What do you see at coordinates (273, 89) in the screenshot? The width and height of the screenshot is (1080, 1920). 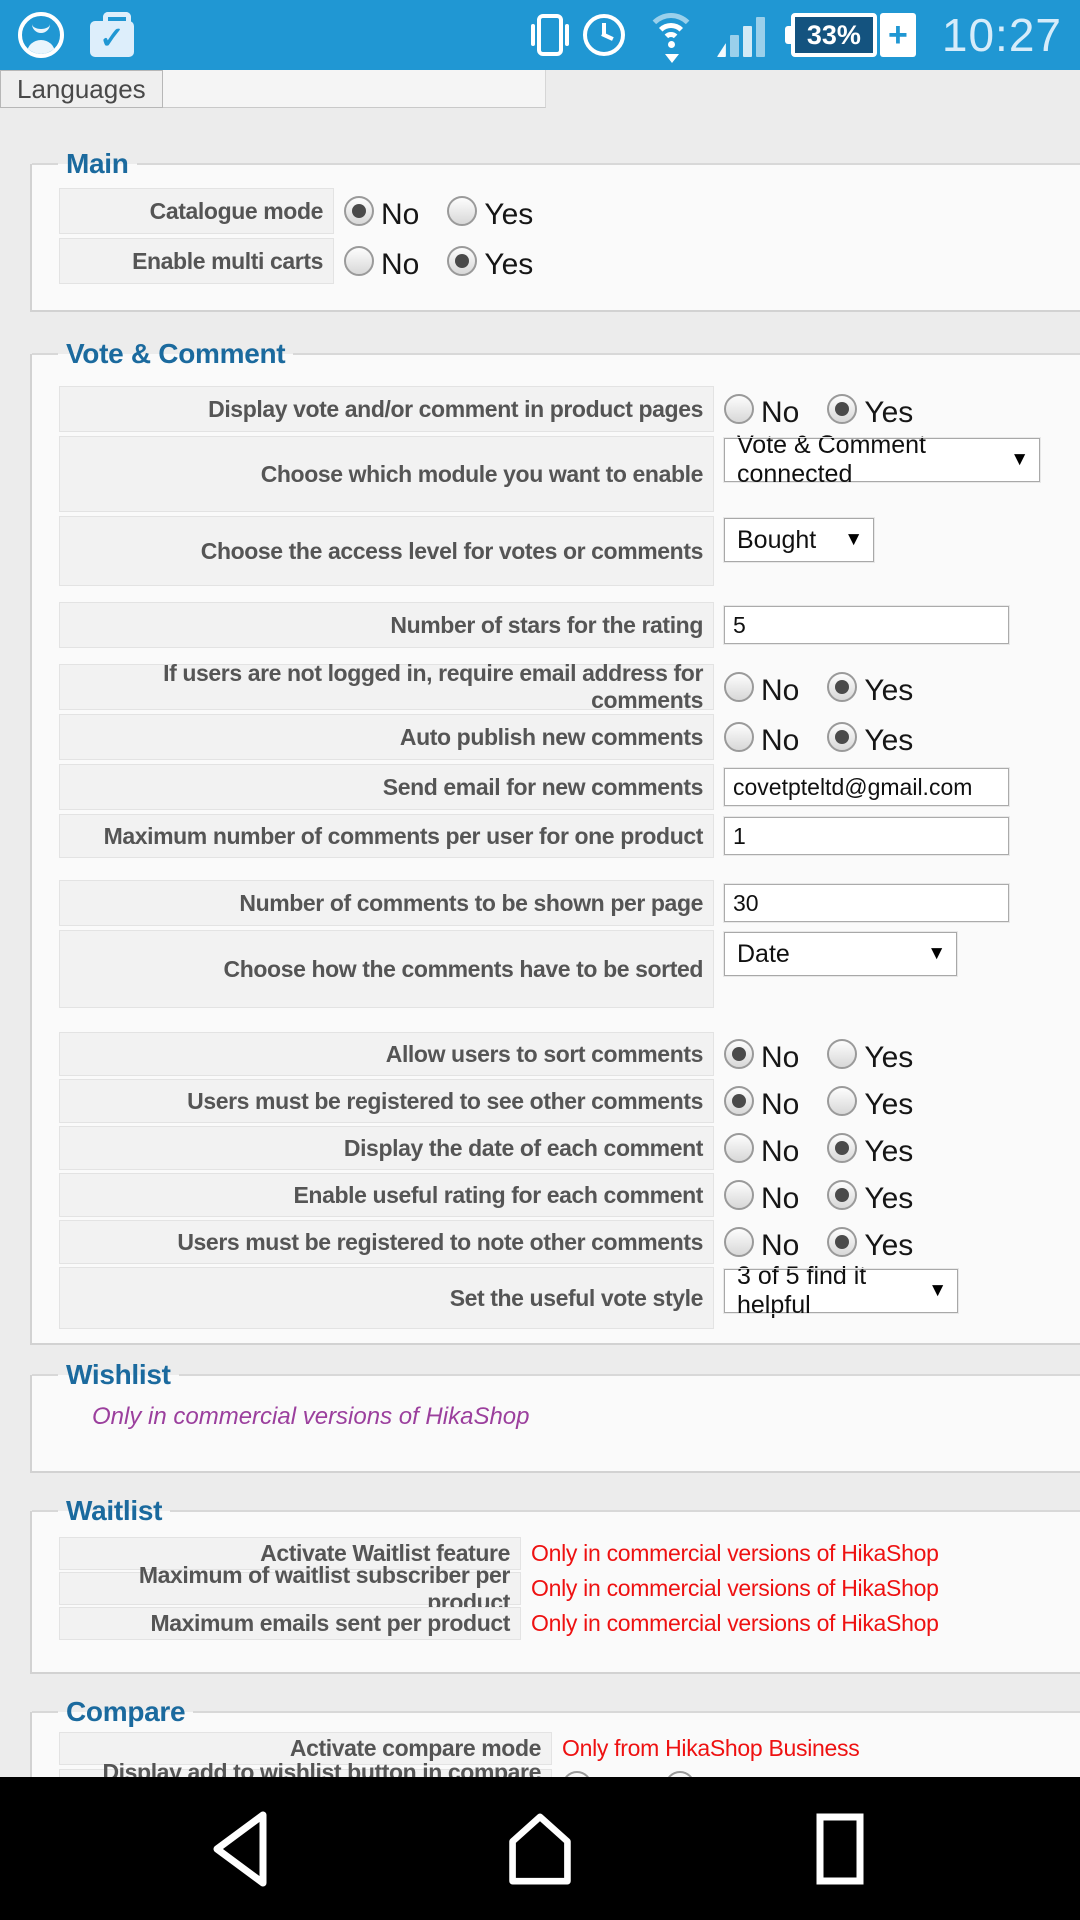 I see `tab-bar: Languages` at bounding box center [273, 89].